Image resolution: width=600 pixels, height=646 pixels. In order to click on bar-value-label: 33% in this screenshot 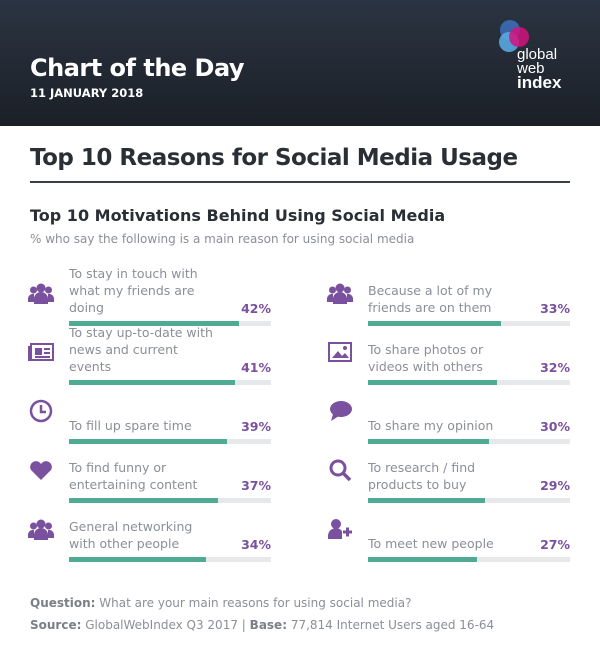, I will do `click(555, 308)`.